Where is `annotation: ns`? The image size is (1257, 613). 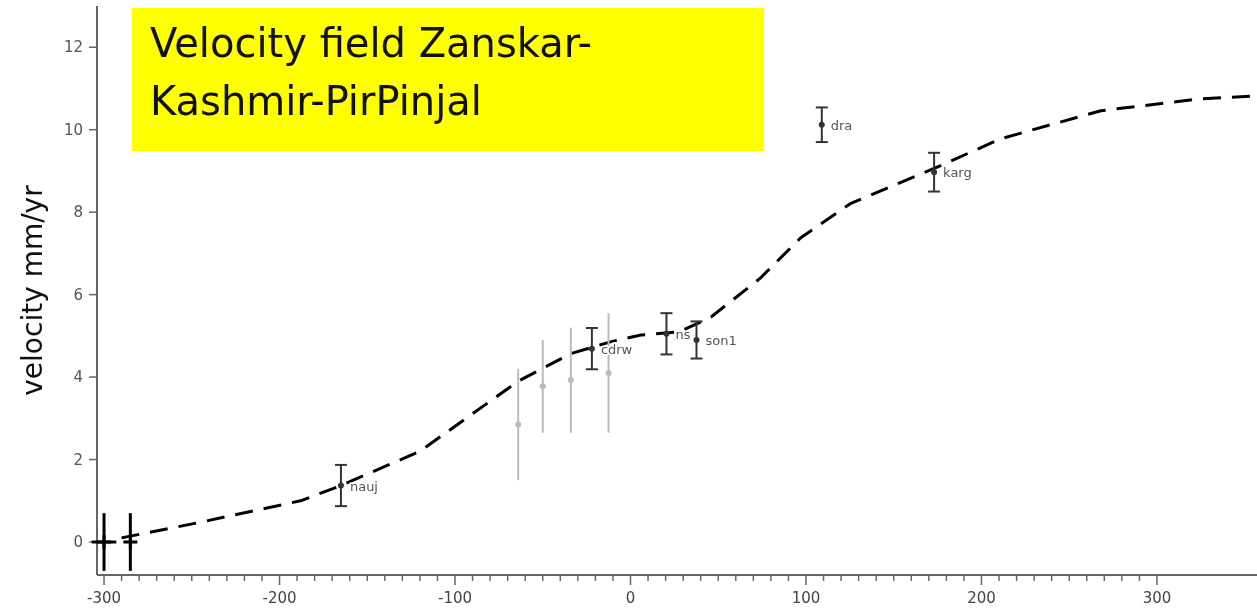
annotation: ns is located at coordinates (683, 334).